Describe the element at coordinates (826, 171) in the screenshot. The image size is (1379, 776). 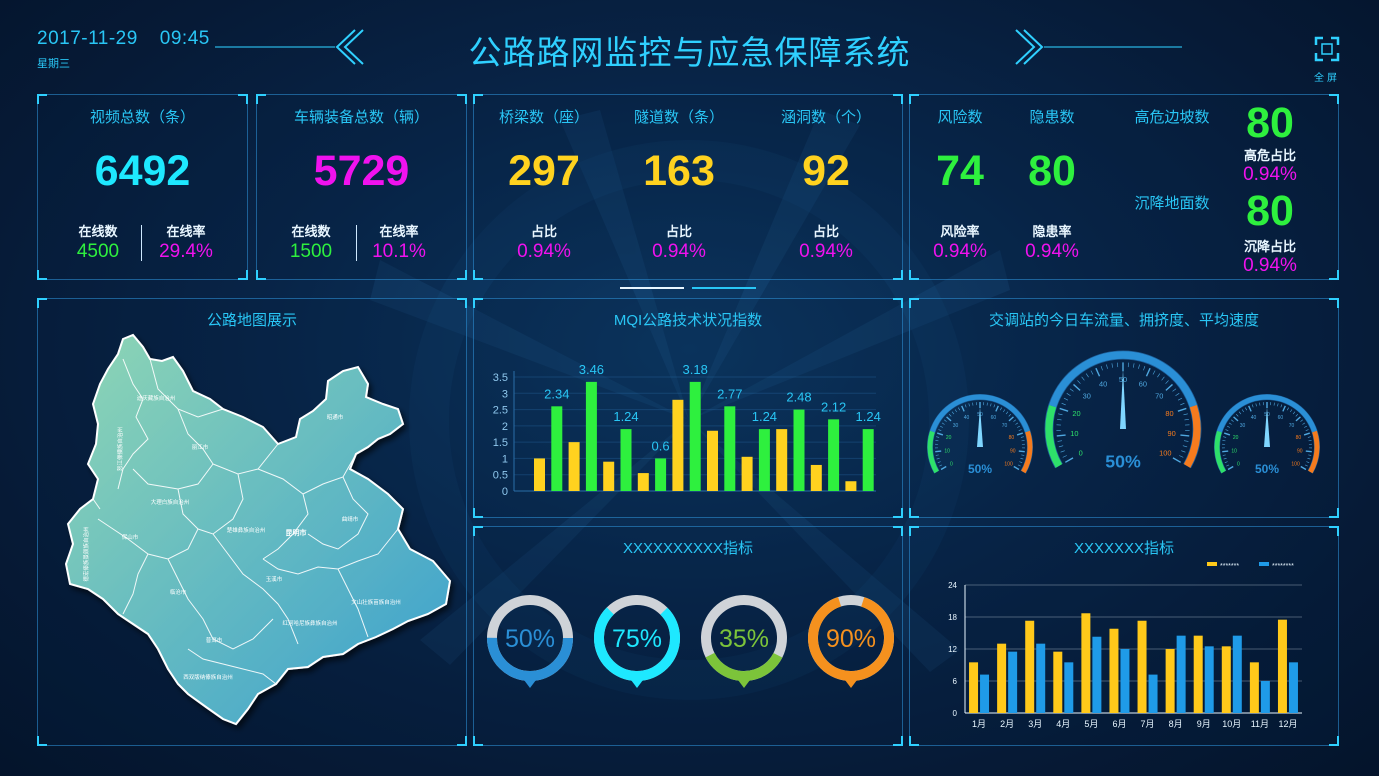
I see `culvert-count-value: 92` at that location.